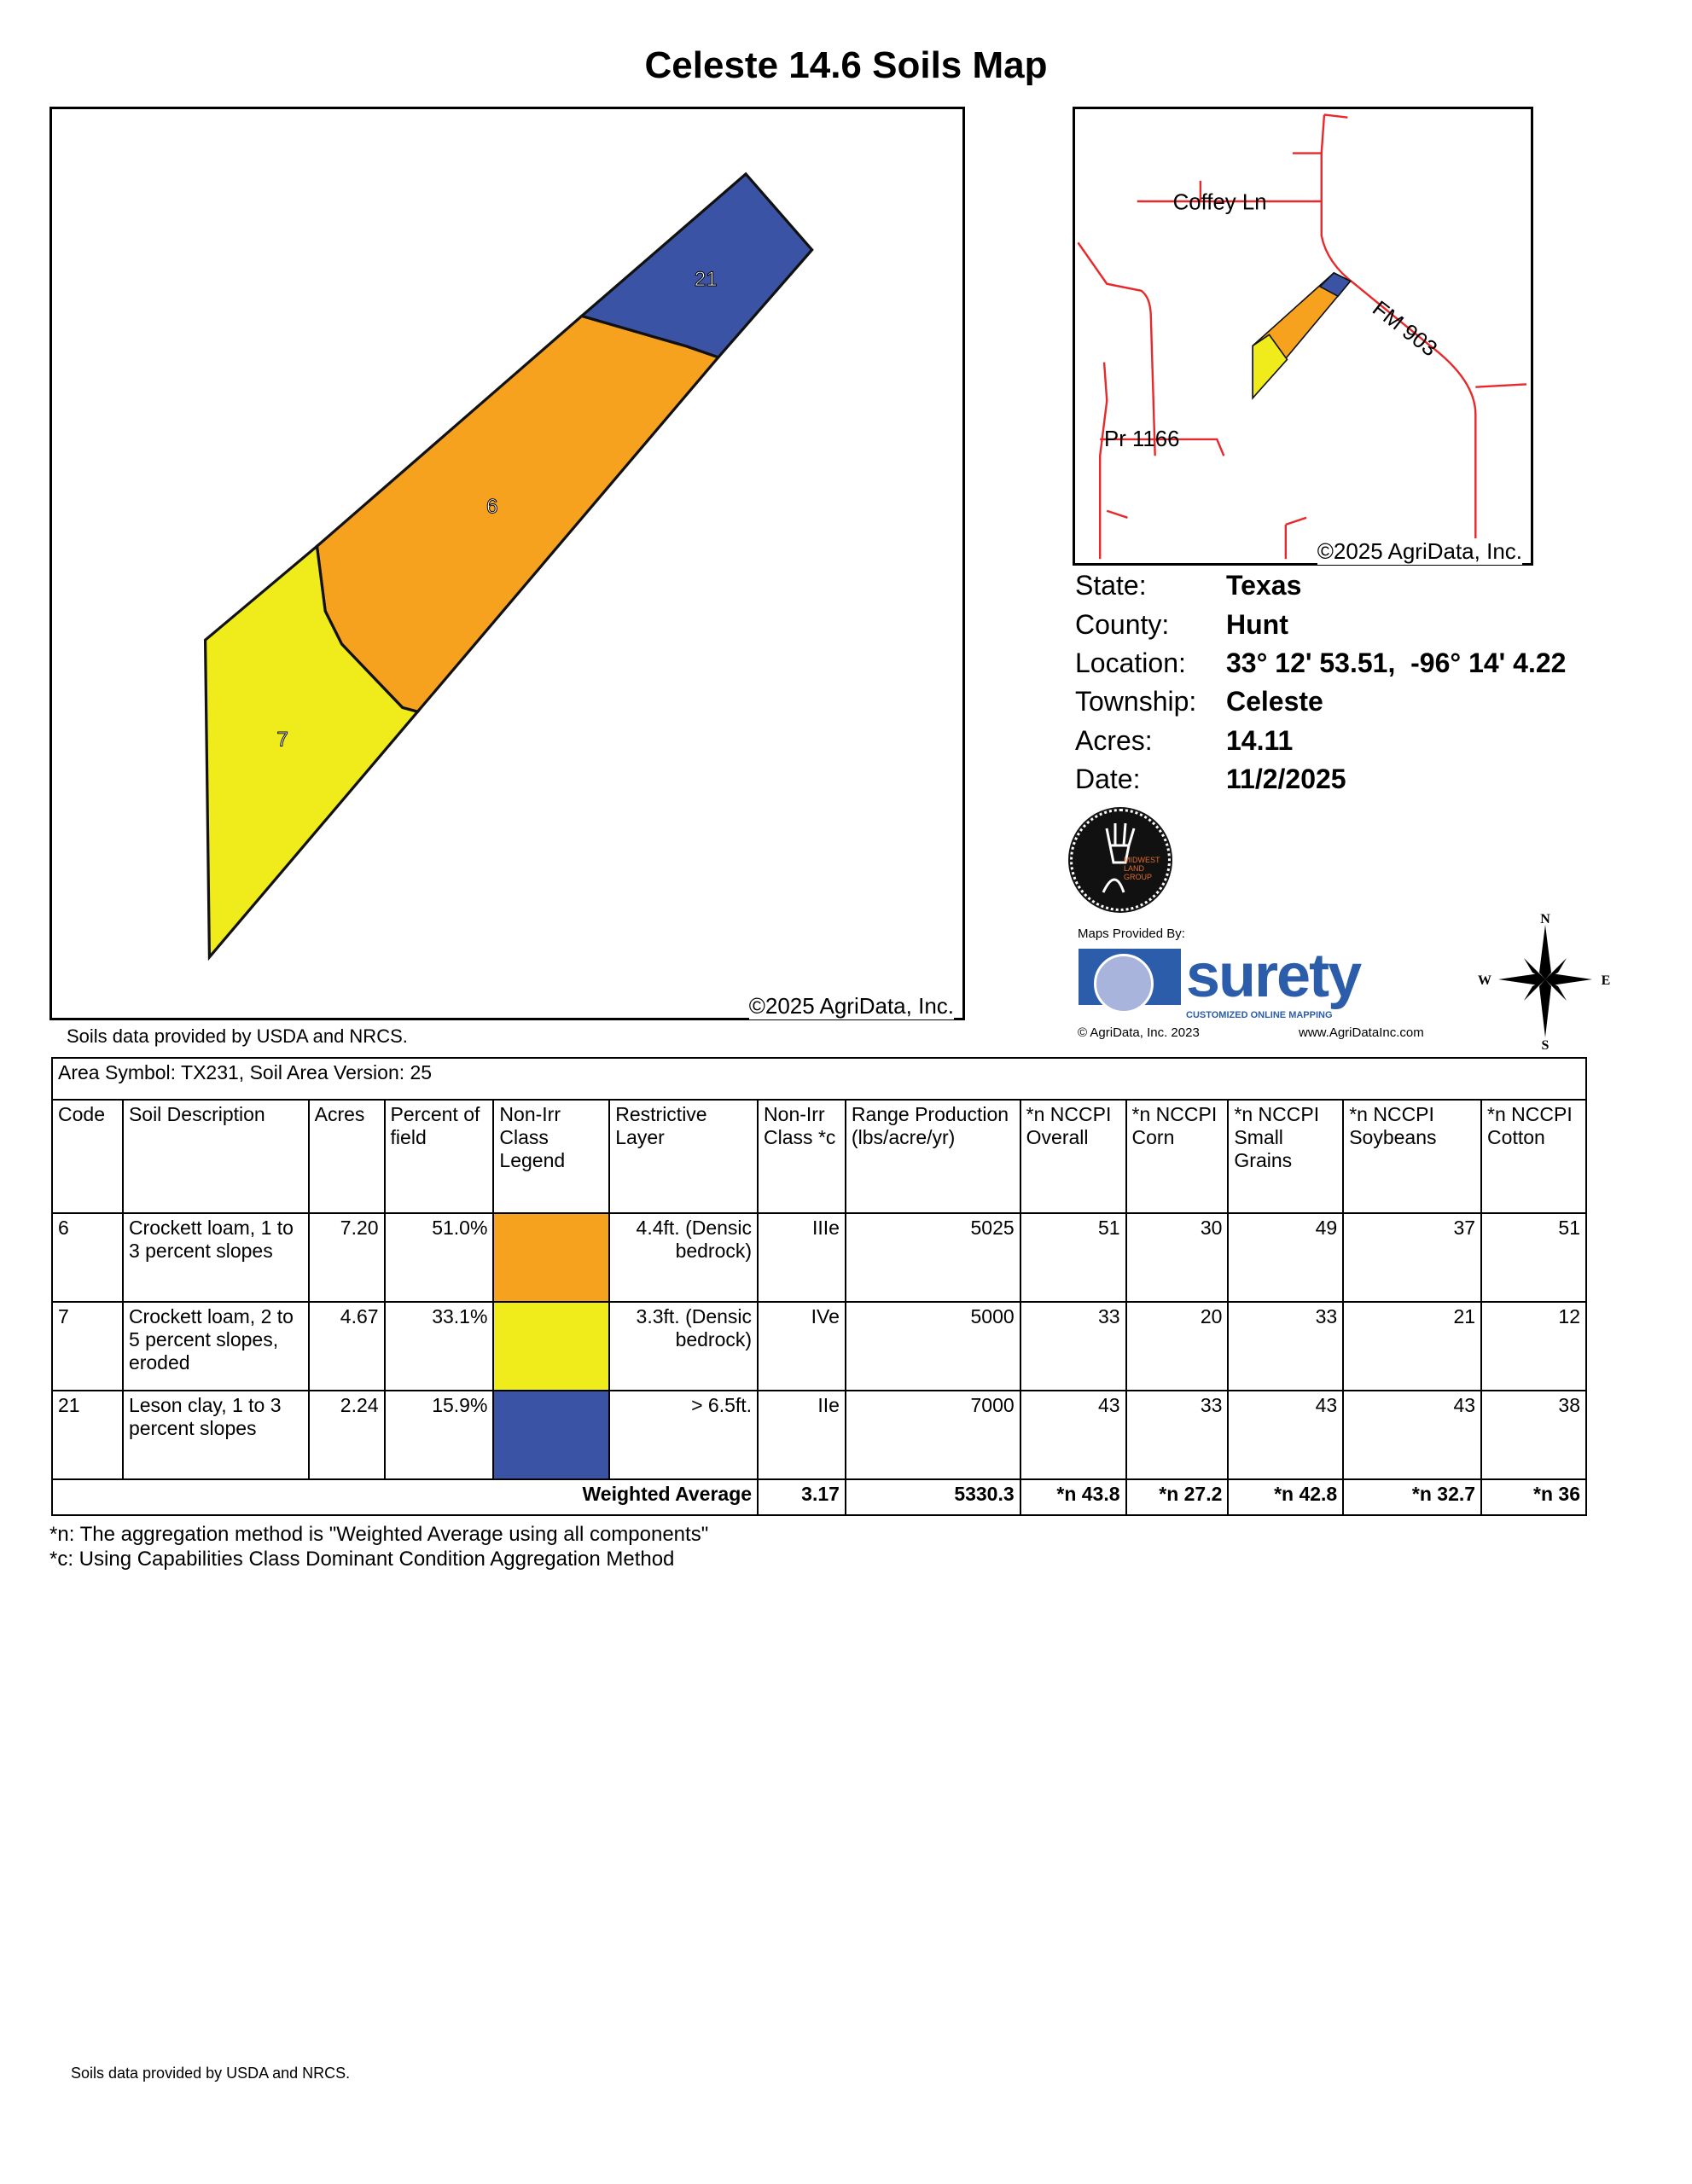 The height and width of the screenshot is (2184, 1692). Describe the element at coordinates (1136, 701) in the screenshot. I see `township-label: Township:` at that location.